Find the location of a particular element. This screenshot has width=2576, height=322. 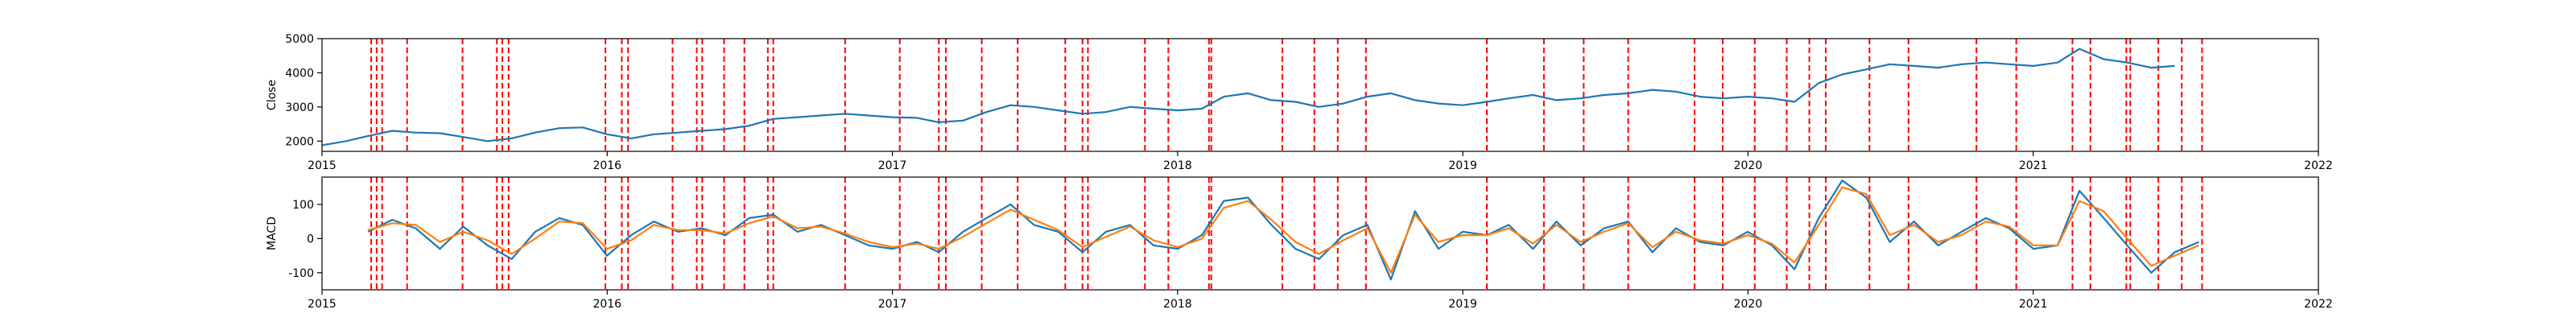

macd-x-tick-label-2018: 2018 is located at coordinates (1177, 304).